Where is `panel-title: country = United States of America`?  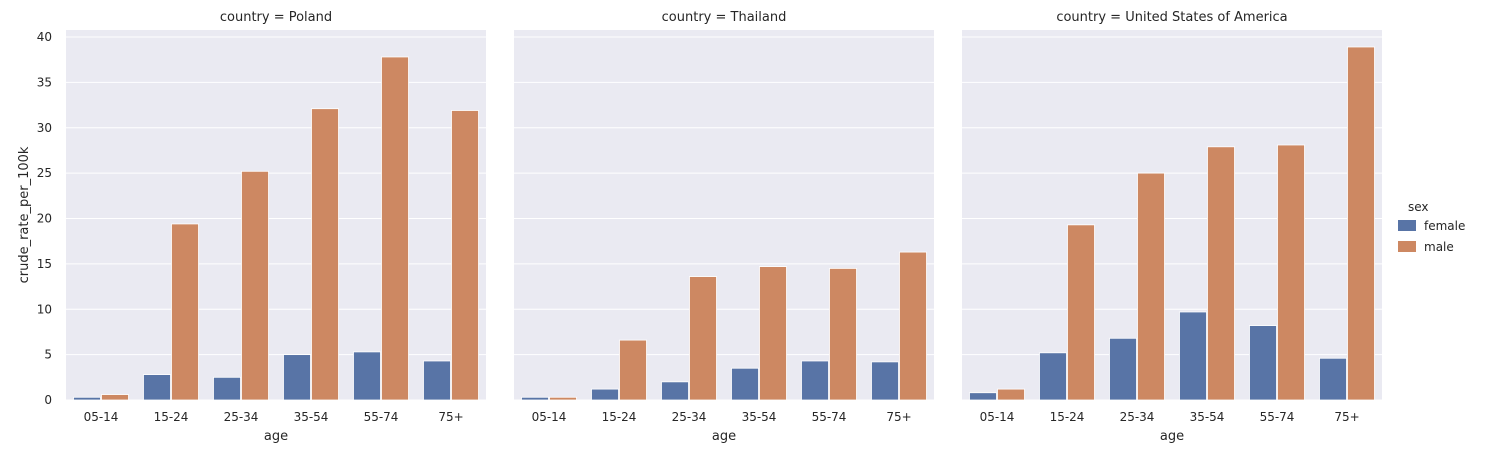
panel-title: country = United States of America is located at coordinates (1171, 17).